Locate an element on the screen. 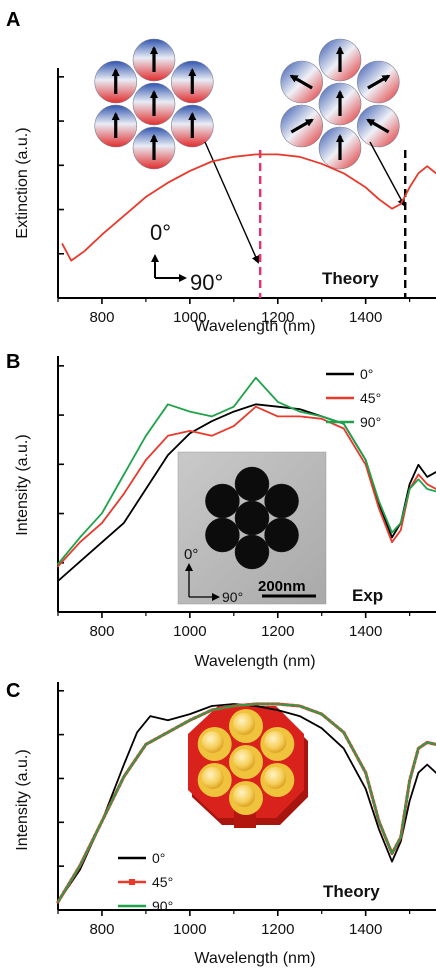 The height and width of the screenshot is (968, 436). scale-bar-label: 200nm is located at coordinates (282, 586).